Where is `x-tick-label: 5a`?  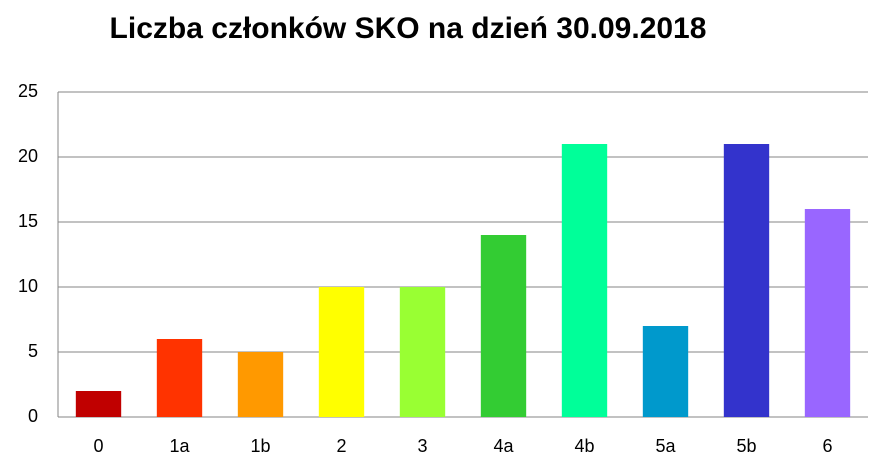 x-tick-label: 5a is located at coordinates (665, 446).